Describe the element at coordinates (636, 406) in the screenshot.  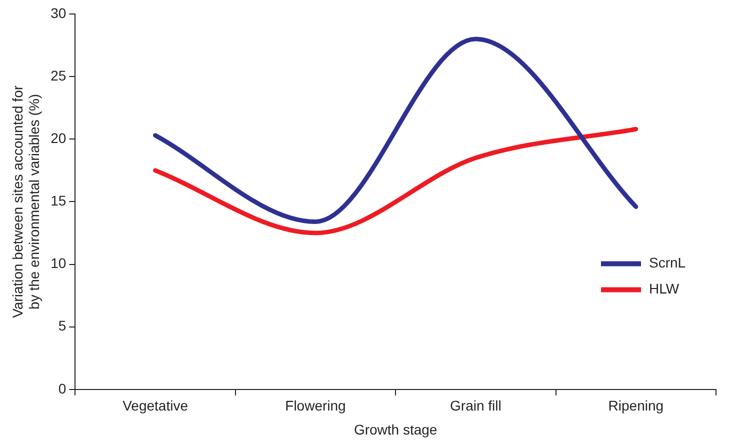
I see `x-tick-label: Ripening` at that location.